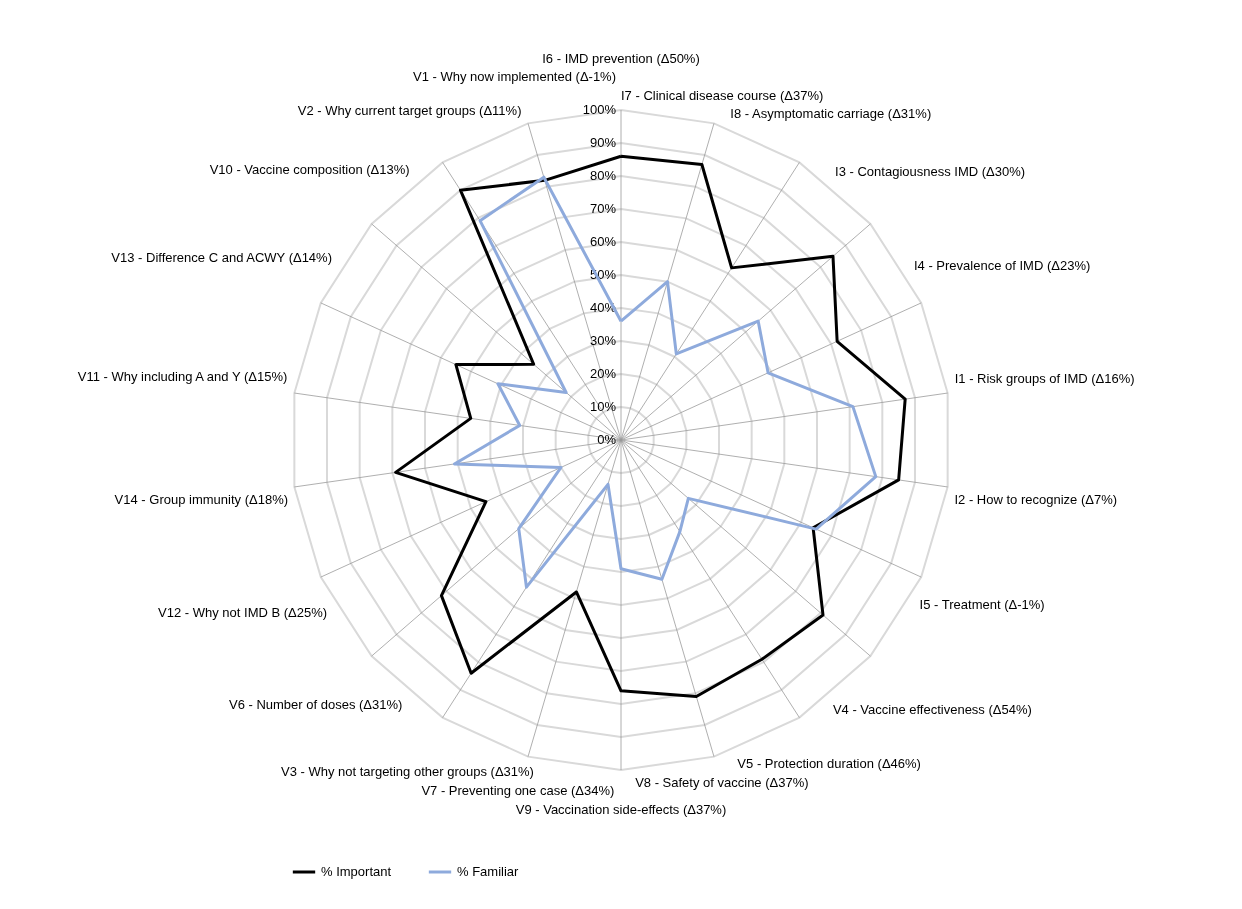 The width and height of the screenshot is (1242, 909). Describe the element at coordinates (603, 340) in the screenshot. I see `y-tick-label: 30%` at that location.